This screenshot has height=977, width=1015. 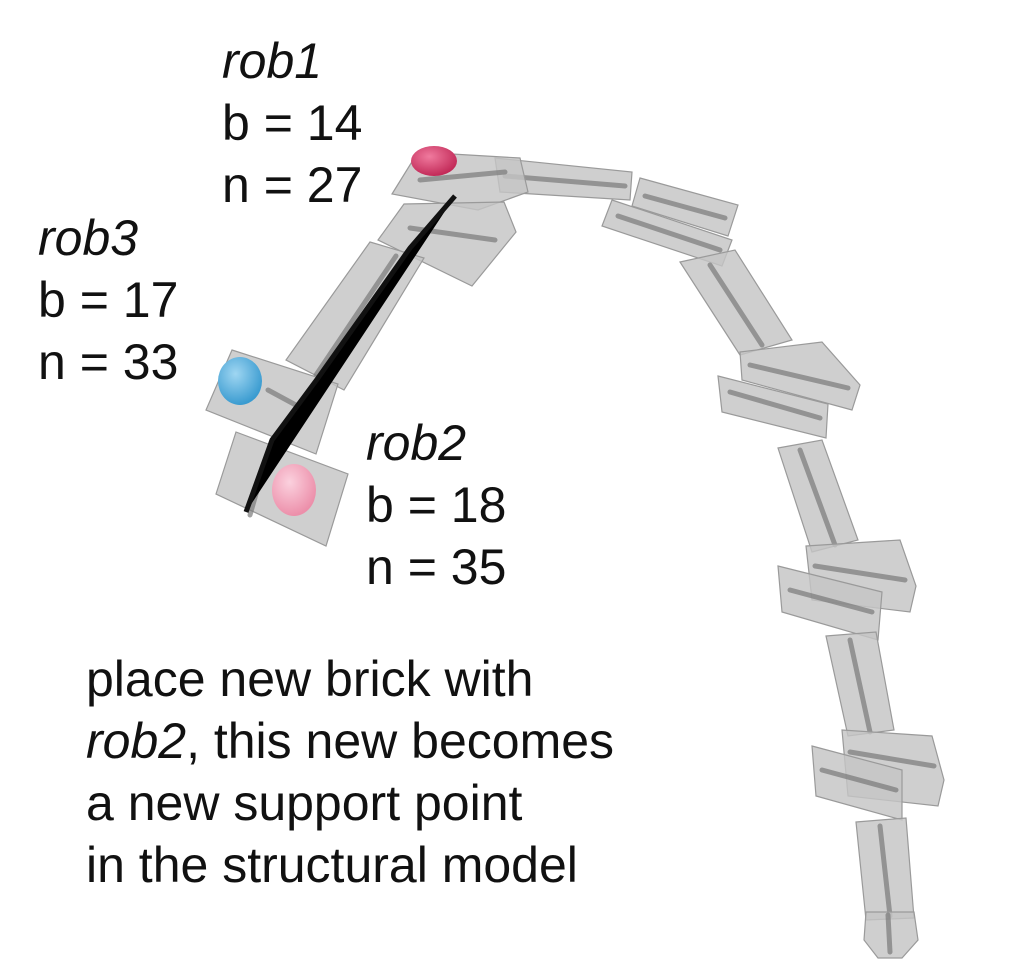 What do you see at coordinates (310, 679) in the screenshot?
I see `caption-line-1: place new brick with` at bounding box center [310, 679].